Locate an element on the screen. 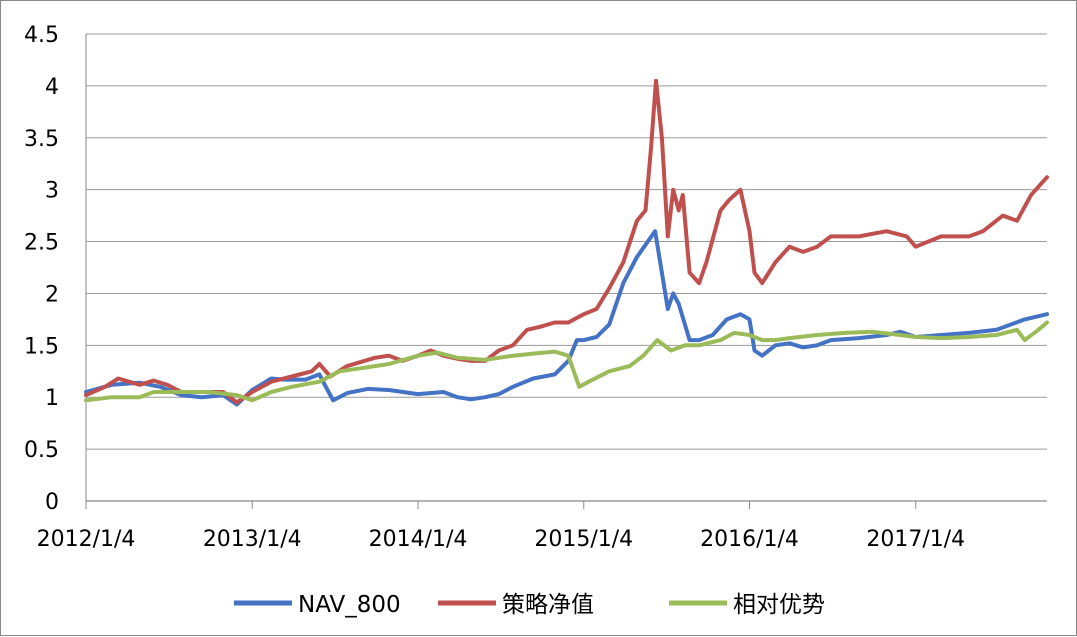 The height and width of the screenshot is (637, 1077). y-tick-label: 2 is located at coordinates (52, 294).